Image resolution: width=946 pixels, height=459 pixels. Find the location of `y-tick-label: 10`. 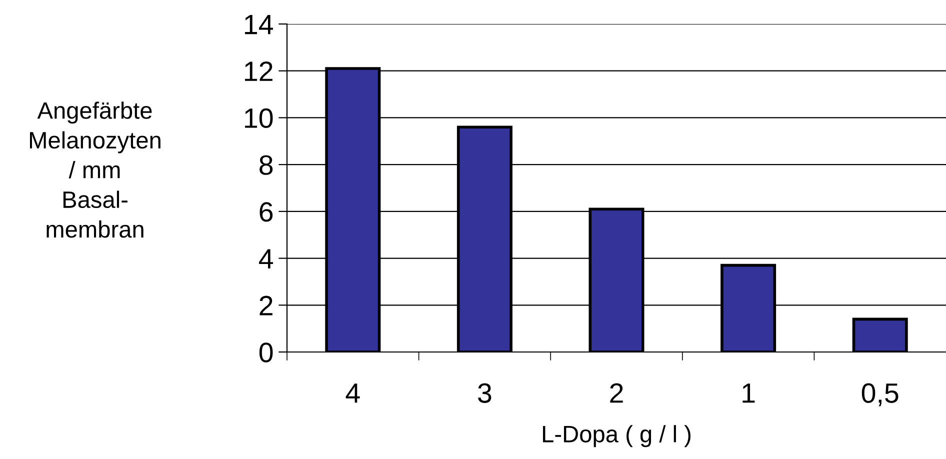

y-tick-label: 10 is located at coordinates (259, 118).